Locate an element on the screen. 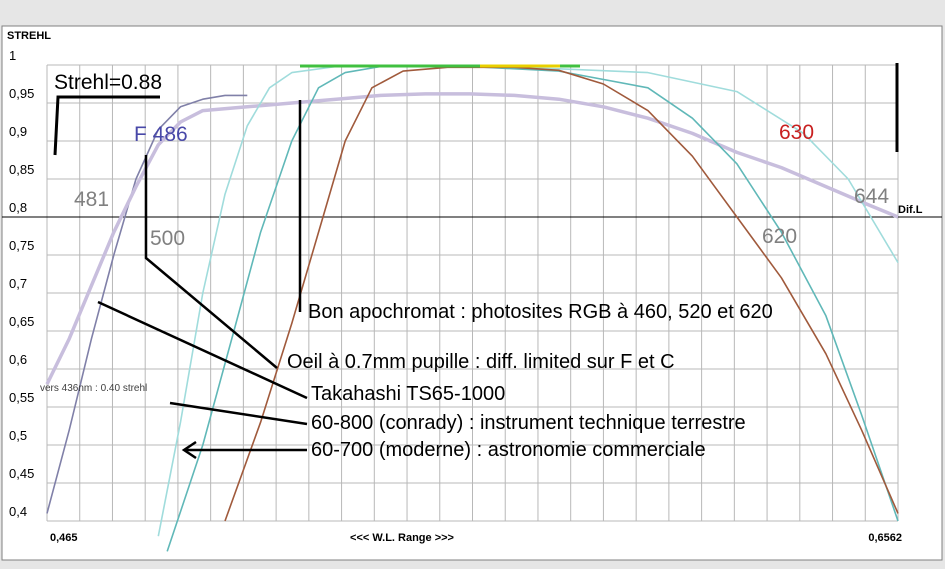  y-tick-label: 0,85 is located at coordinates (21, 169).